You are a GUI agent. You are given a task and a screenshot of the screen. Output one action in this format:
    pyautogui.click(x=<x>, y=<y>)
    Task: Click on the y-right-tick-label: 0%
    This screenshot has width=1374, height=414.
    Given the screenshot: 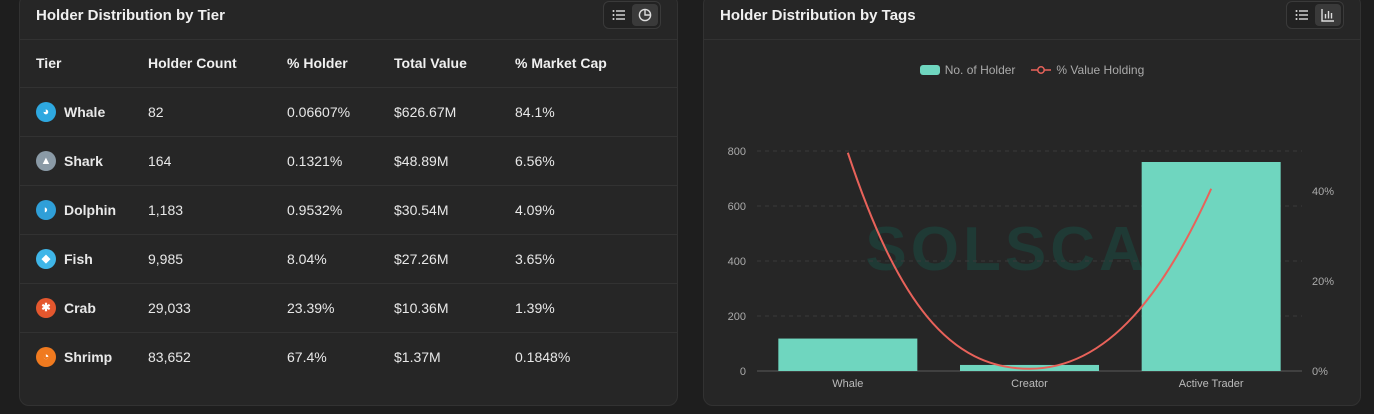 What is the action you would take?
    pyautogui.click(x=1320, y=372)
    